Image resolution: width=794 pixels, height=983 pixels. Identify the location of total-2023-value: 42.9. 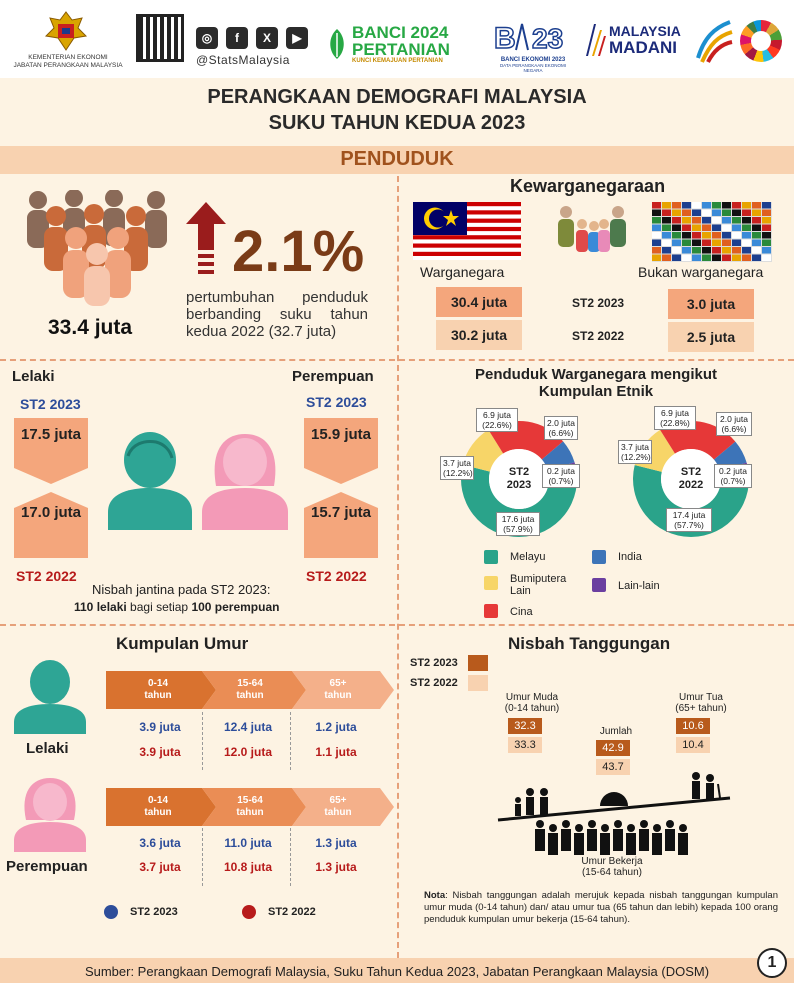
(613, 748).